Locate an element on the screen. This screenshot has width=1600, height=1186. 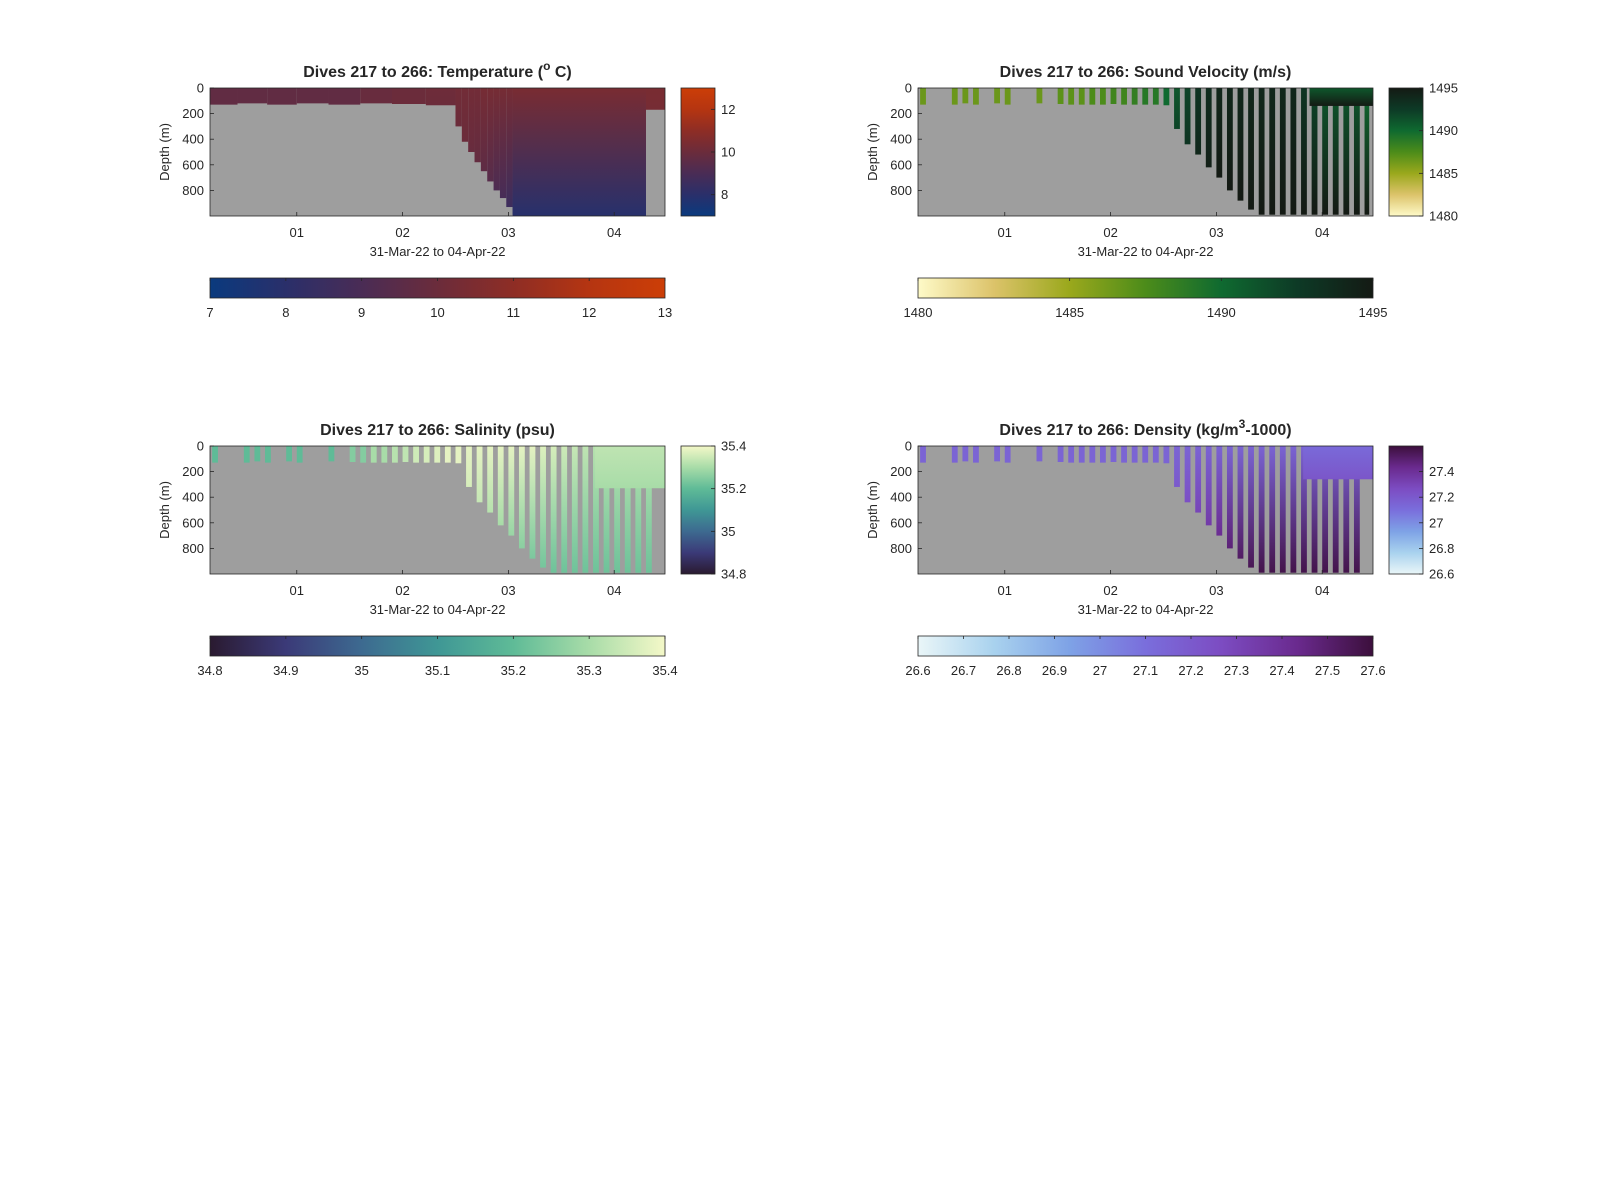
colorbar-bottom is located at coordinates (1145, 288).